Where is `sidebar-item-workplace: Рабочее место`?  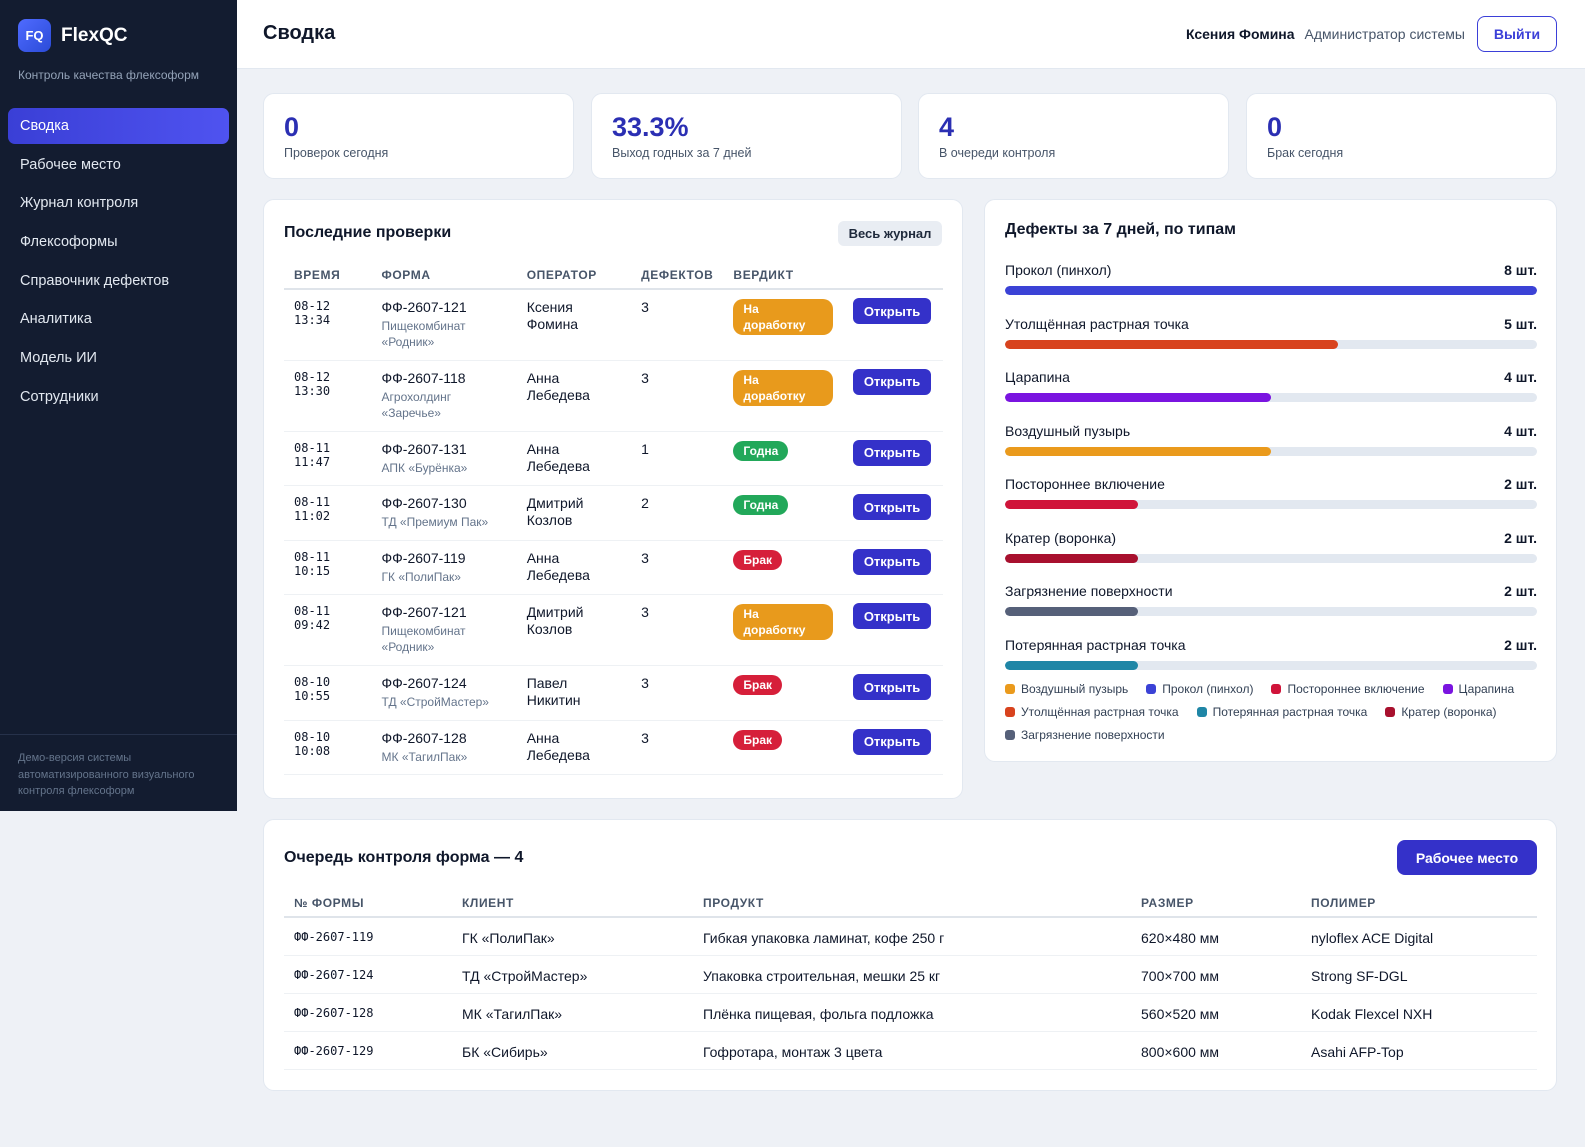
sidebar-item-workplace: Рабочее место is located at coordinates (70, 164).